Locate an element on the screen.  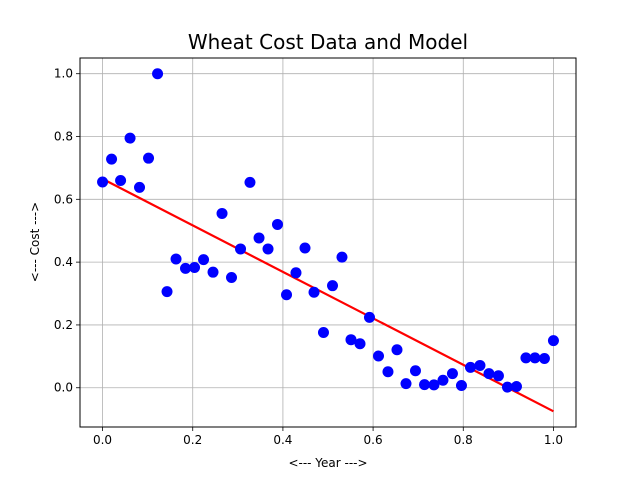
x-tick-label: 1.0 is located at coordinates (553, 440).